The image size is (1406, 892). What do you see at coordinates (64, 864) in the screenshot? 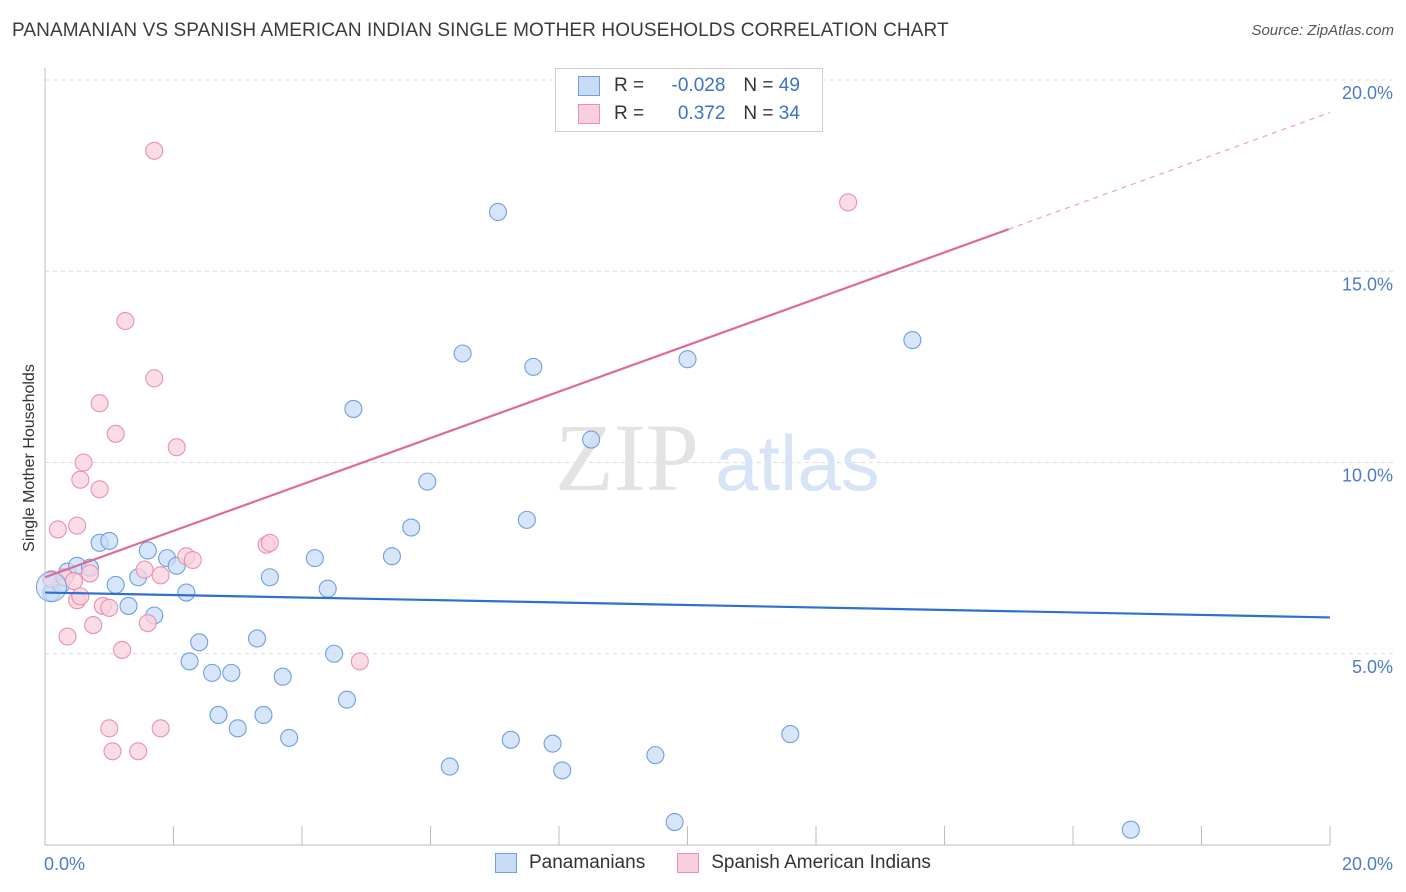
I see `x-tick-label: 0.0%` at bounding box center [64, 864].